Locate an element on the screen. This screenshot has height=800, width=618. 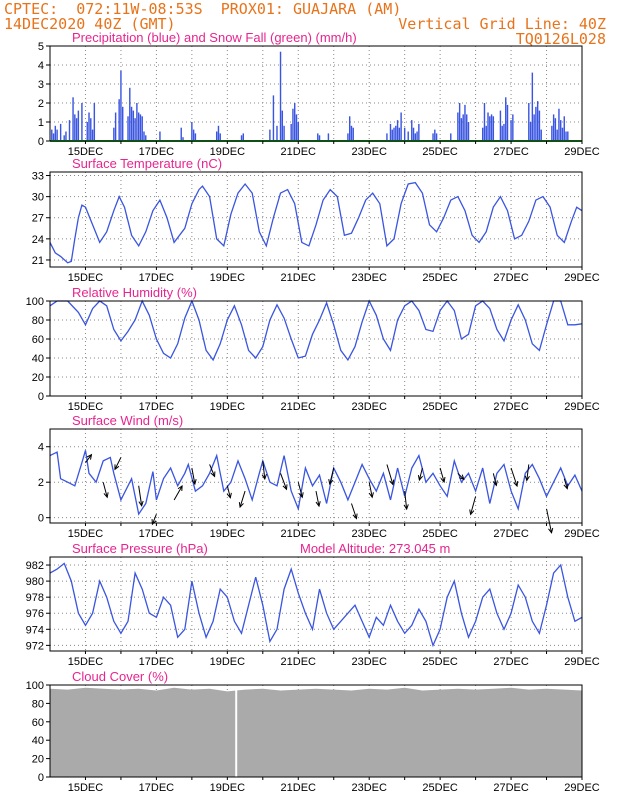
cloud-cover-area is located at coordinates (316, 732).